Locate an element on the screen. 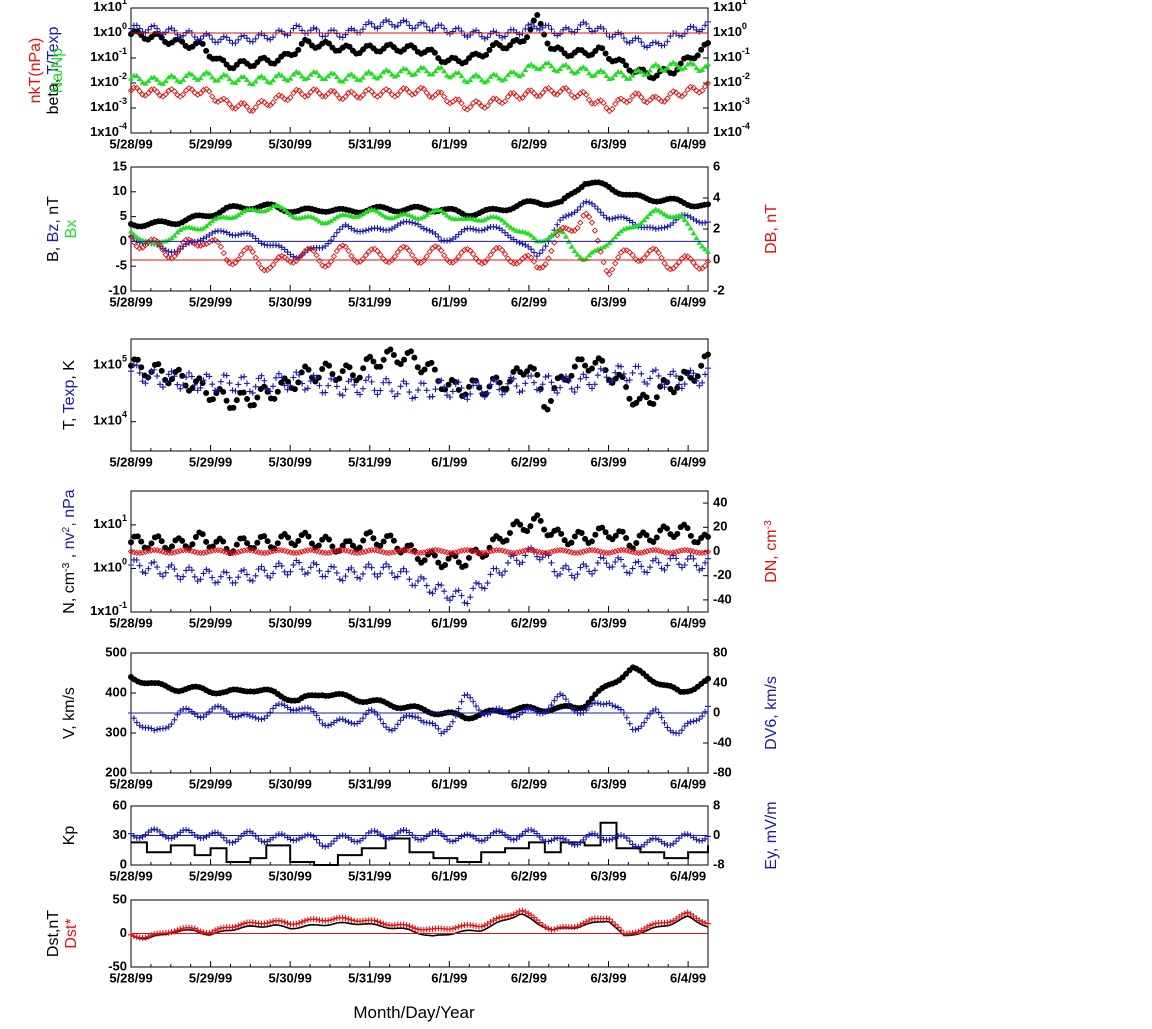 This screenshot has width=1152, height=1029. y-axis-label2-dst: Dst* is located at coordinates (71, 933).